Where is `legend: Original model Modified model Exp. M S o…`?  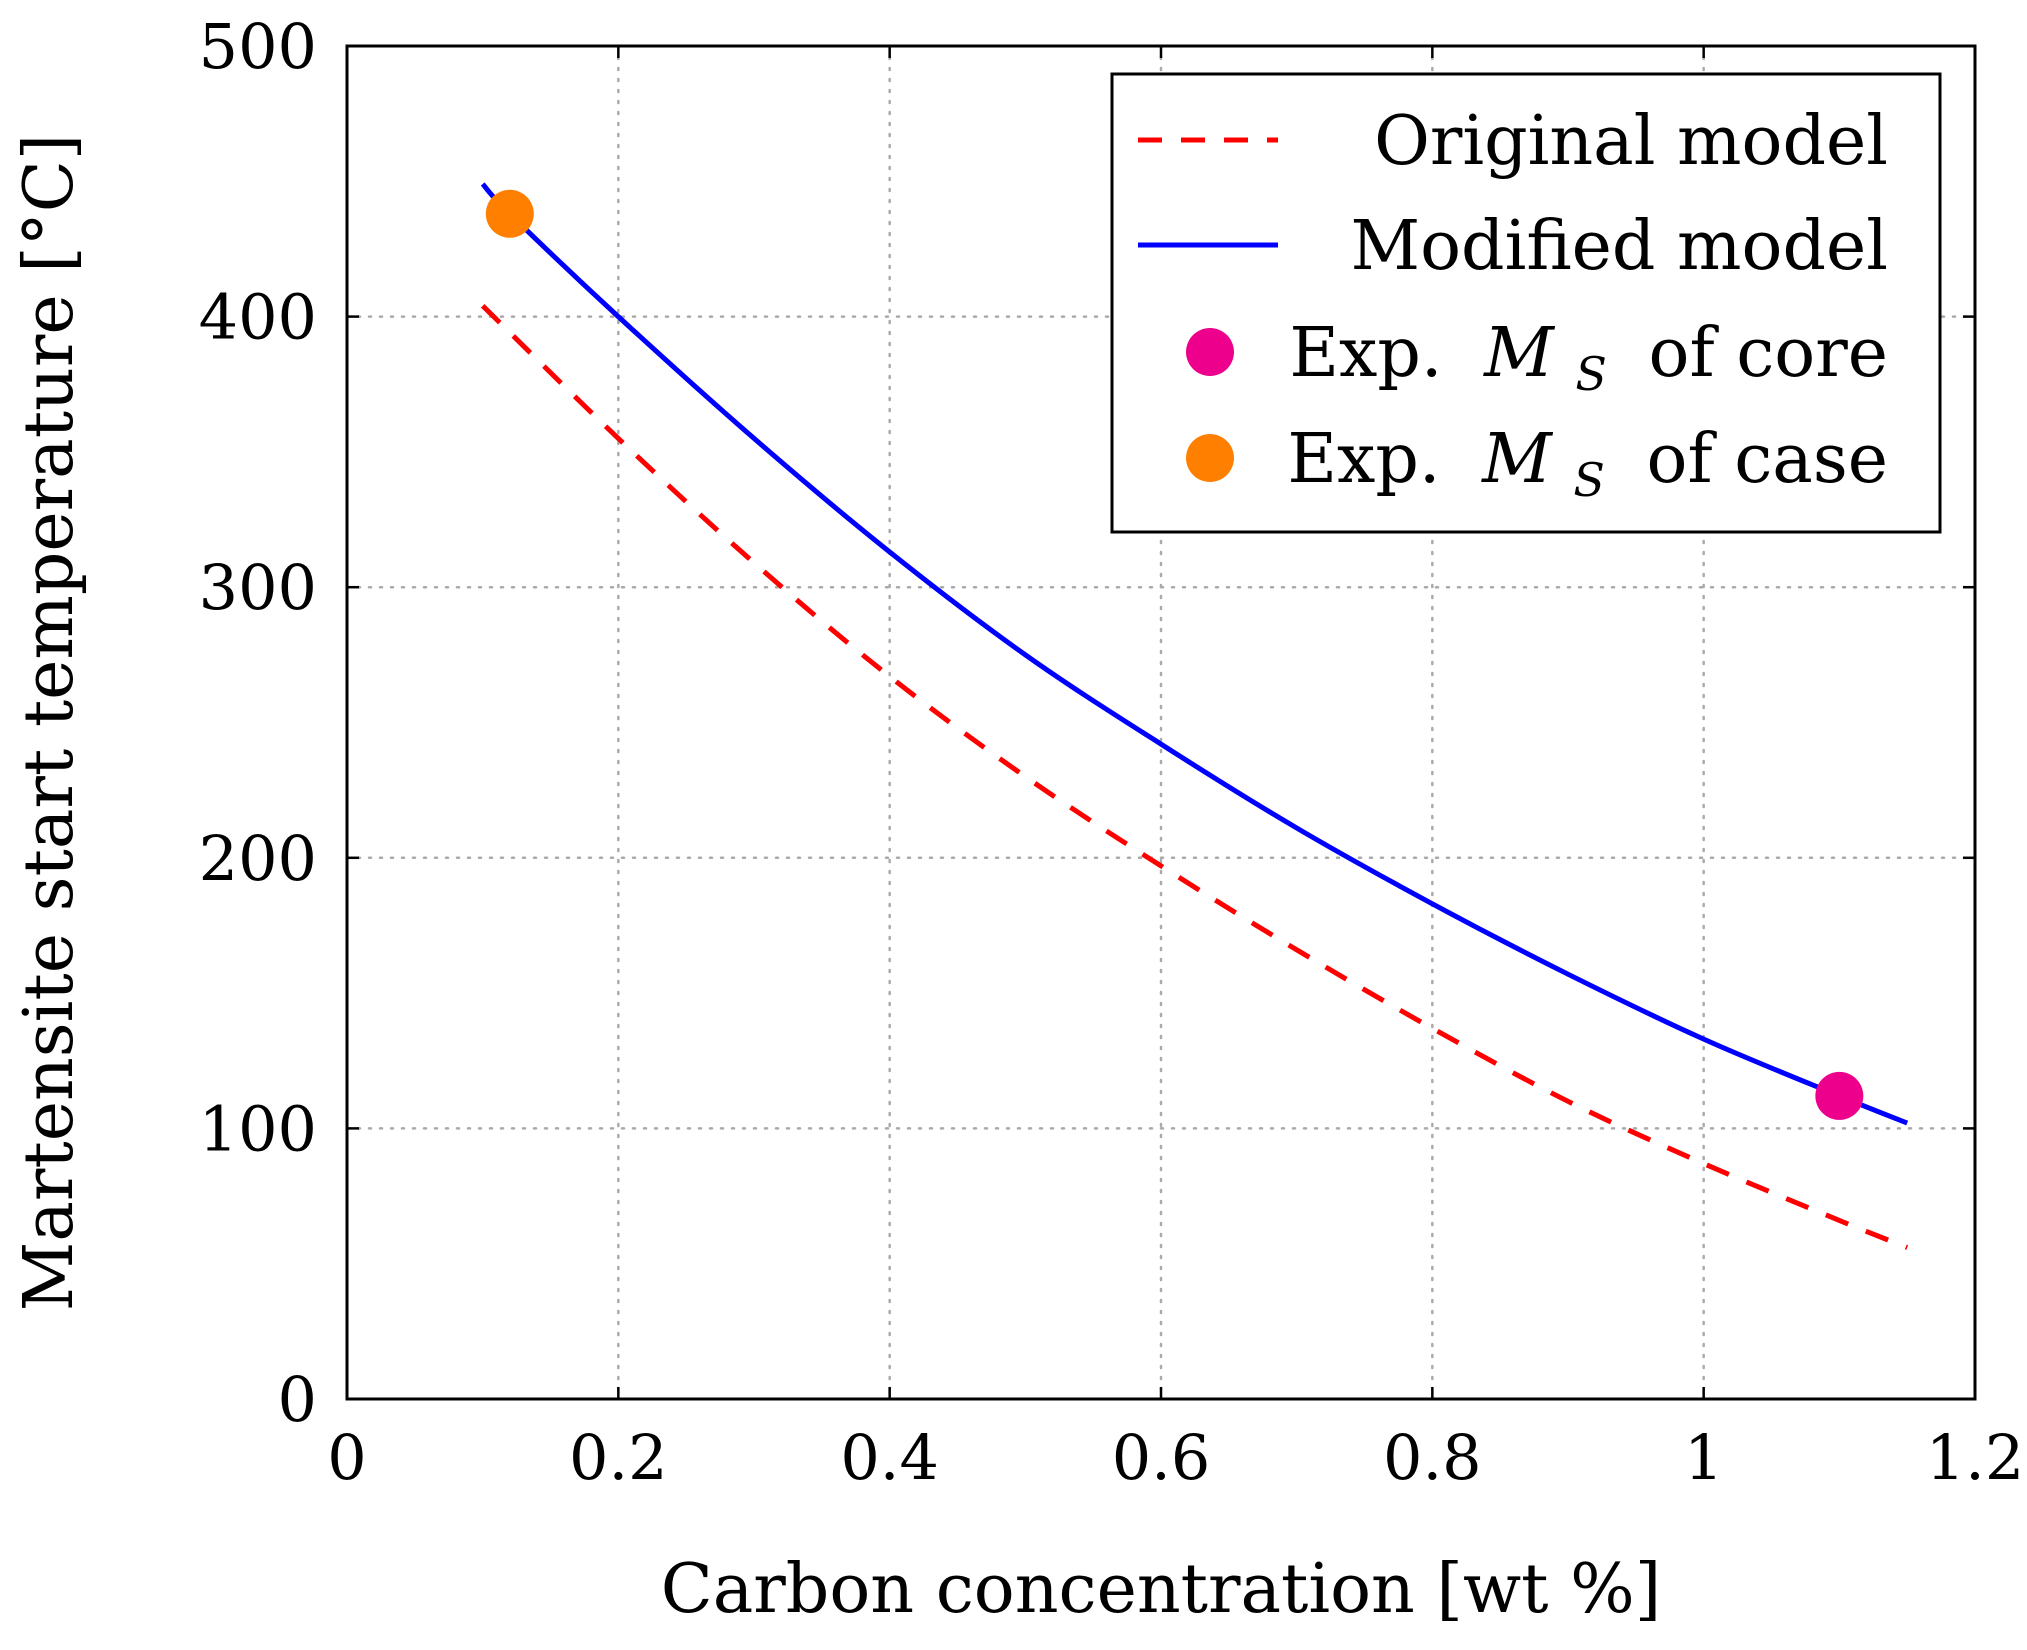 legend: Original model Modified model Exp. M S o… is located at coordinates (1526, 303).